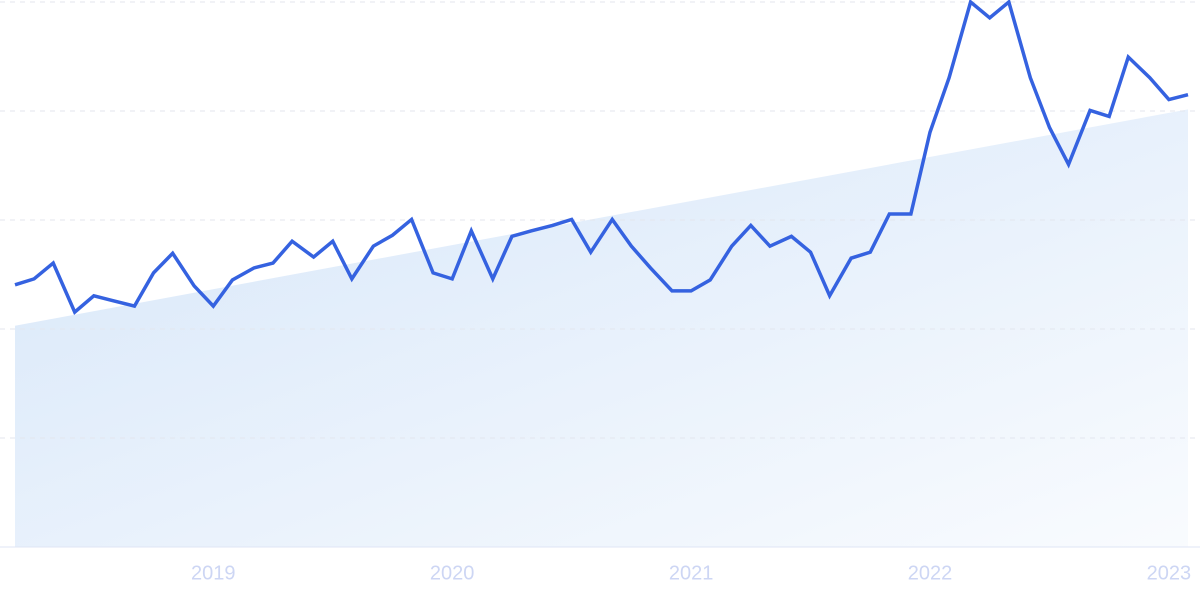  Describe the element at coordinates (1169, 573) in the screenshot. I see `x-tick-label: 2023` at that location.